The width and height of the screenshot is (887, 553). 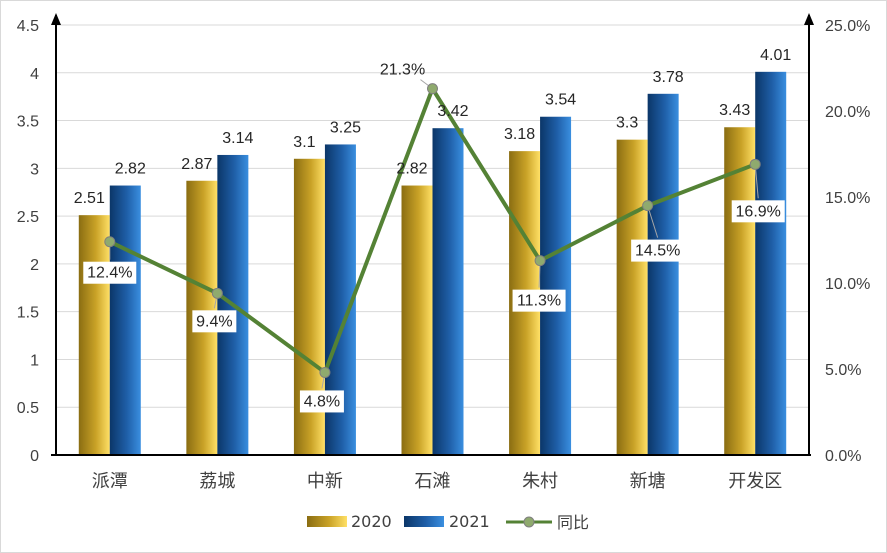 What do you see at coordinates (519, 134) in the screenshot?
I see `bar-2020-value-label: 3.18` at bounding box center [519, 134].